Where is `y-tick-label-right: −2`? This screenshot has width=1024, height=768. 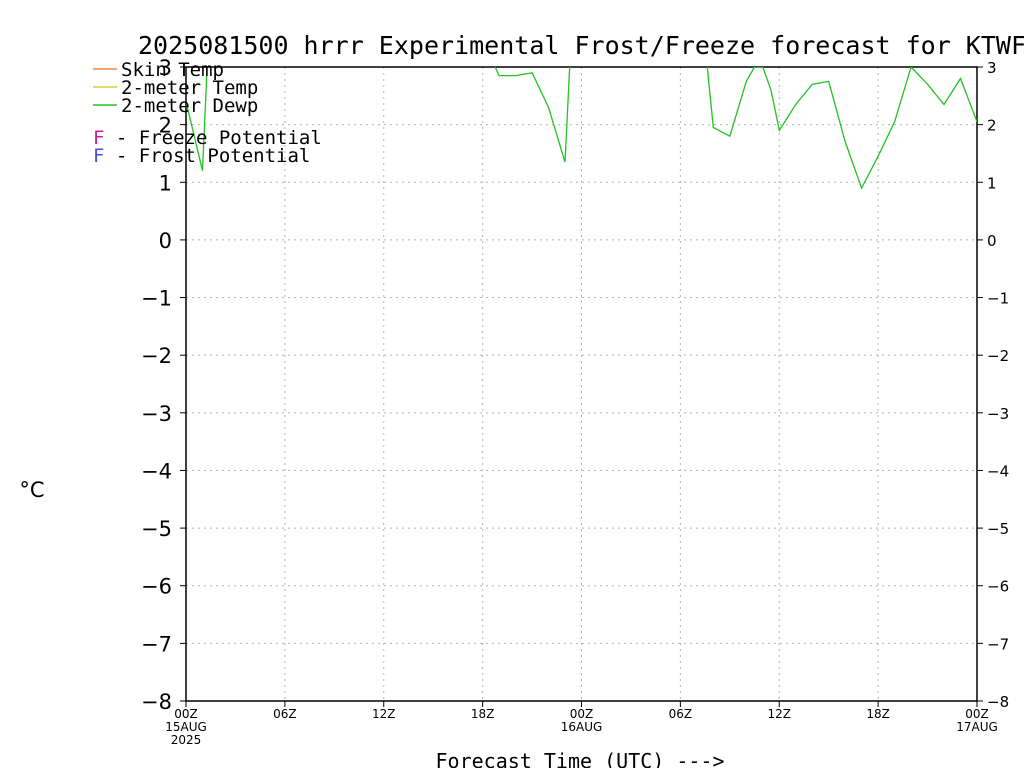 y-tick-label-right: −2 is located at coordinates (998, 356).